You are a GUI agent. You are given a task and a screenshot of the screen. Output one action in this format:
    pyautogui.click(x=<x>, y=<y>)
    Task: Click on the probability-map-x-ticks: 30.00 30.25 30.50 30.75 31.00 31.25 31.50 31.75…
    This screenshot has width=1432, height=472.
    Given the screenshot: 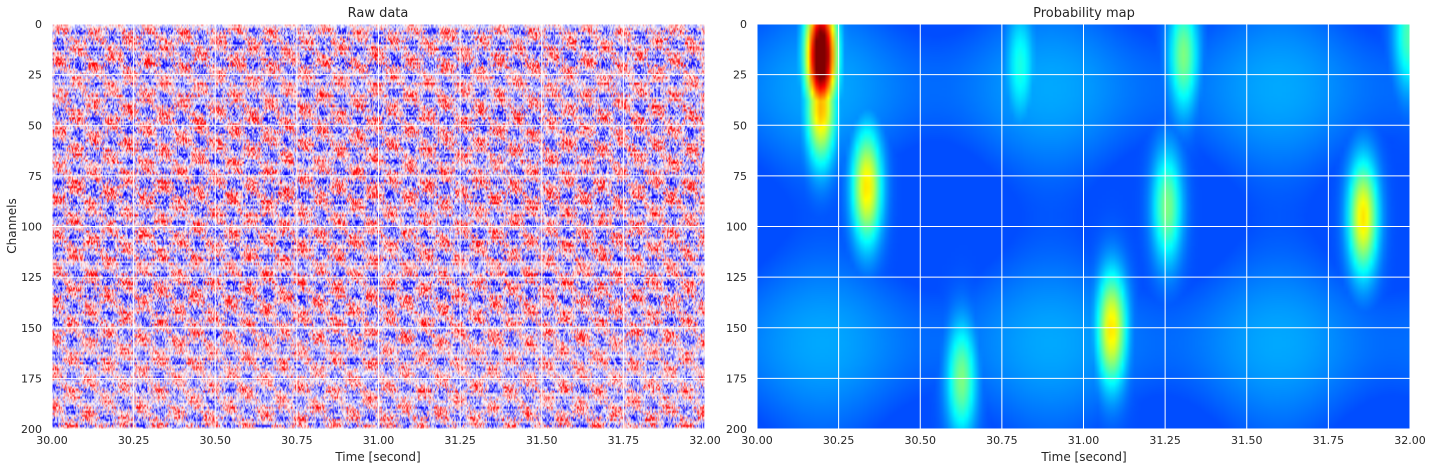 What is the action you would take?
    pyautogui.click(x=1083, y=440)
    